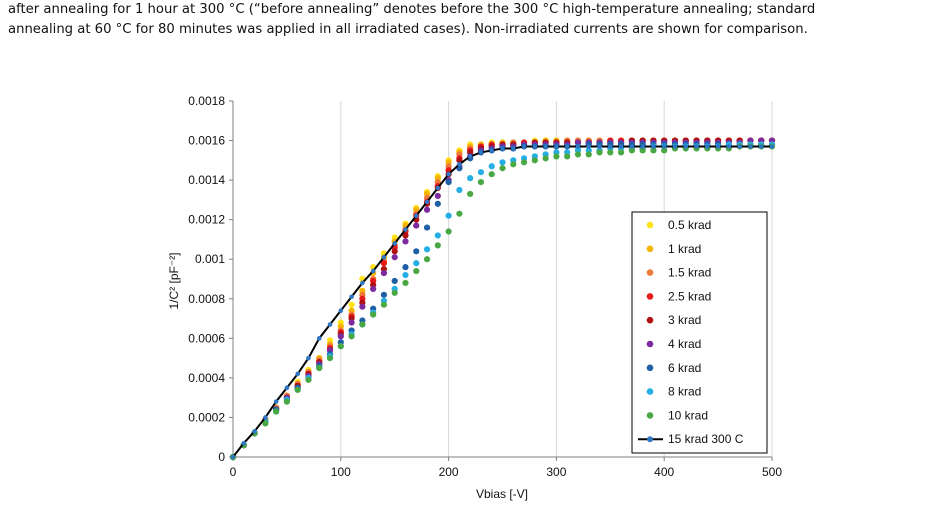 This screenshot has height=512, width=944. What do you see at coordinates (689, 296) in the screenshot?
I see `legend-label: 2.5 krad` at bounding box center [689, 296].